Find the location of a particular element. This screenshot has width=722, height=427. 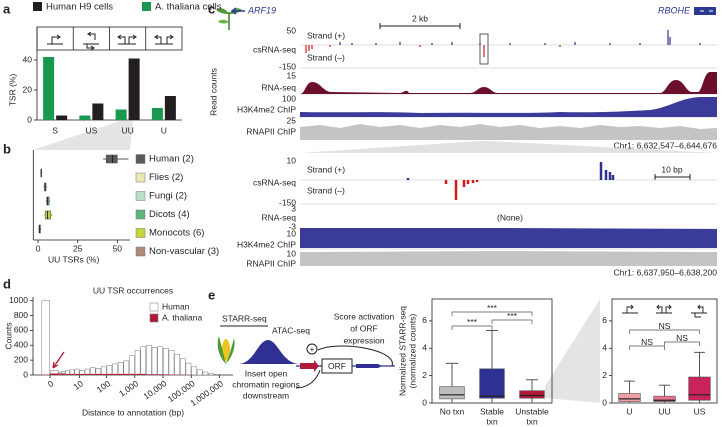

gene-label: ARF19 is located at coordinates (261, 10).